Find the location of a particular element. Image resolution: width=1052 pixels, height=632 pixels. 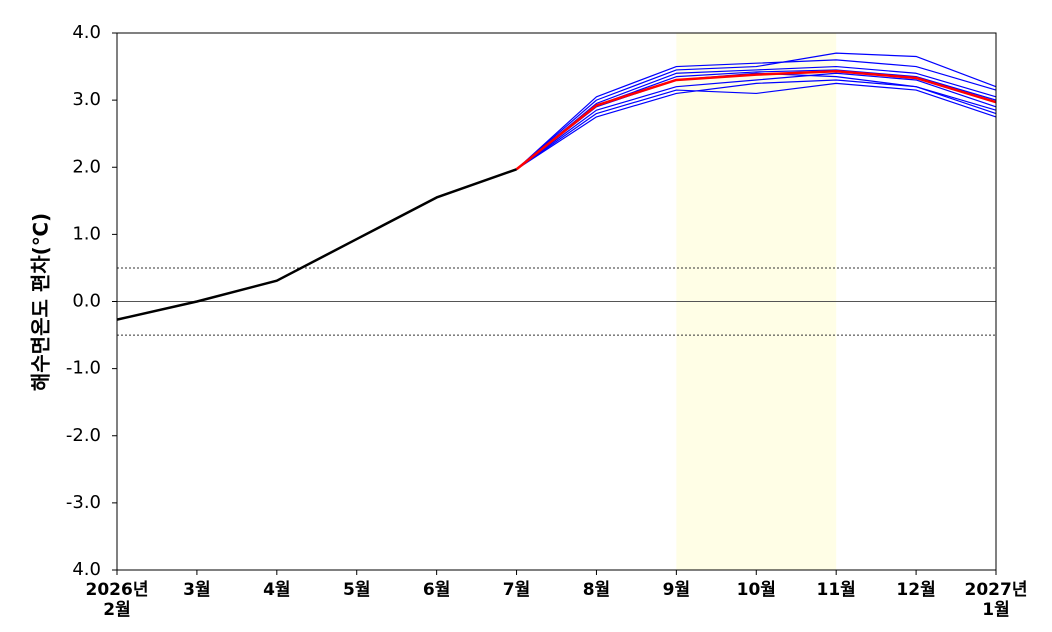

x-tick-label: 4월 is located at coordinates (277, 590).